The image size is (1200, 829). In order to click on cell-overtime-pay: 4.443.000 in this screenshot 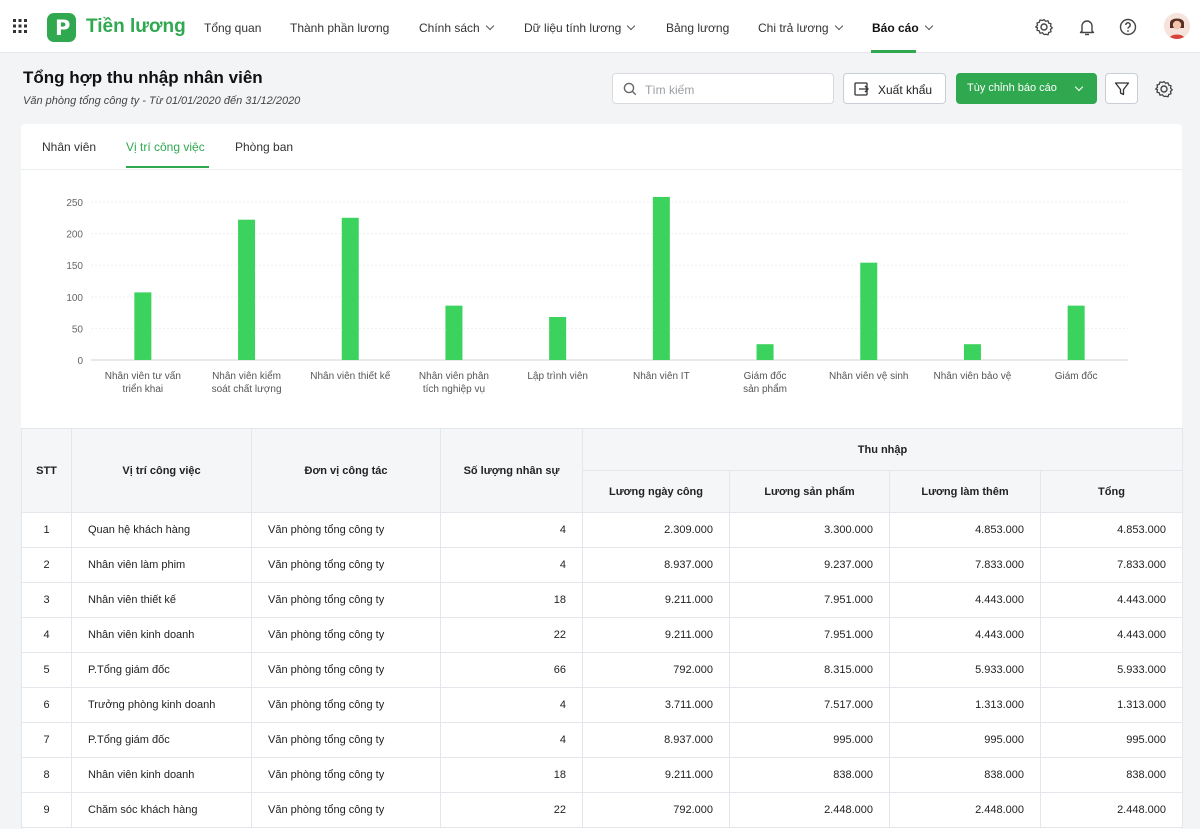, I will do `click(965, 600)`.